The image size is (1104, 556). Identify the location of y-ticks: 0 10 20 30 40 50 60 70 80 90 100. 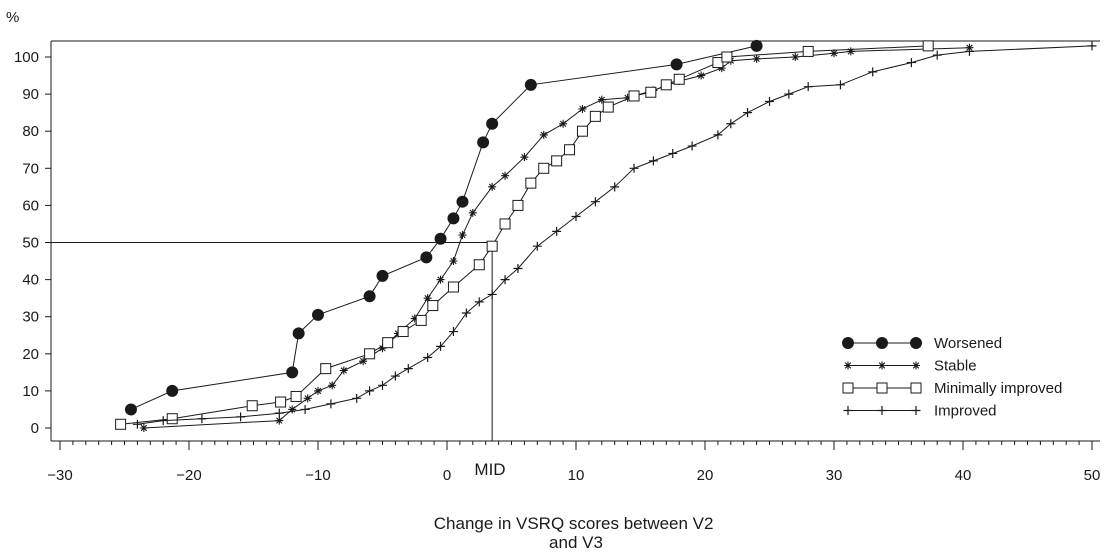
(32, 243).